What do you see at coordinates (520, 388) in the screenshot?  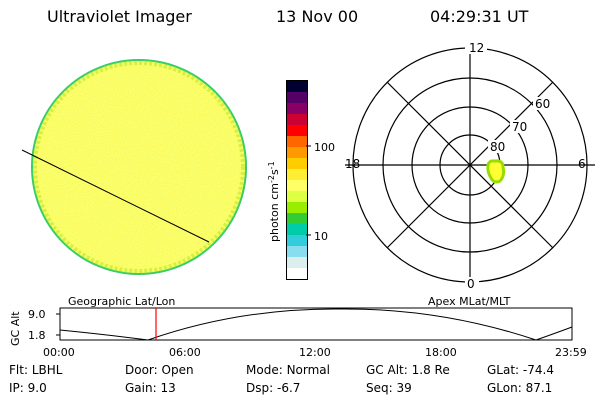 I see `param-glon: GLon: 87.1` at bounding box center [520, 388].